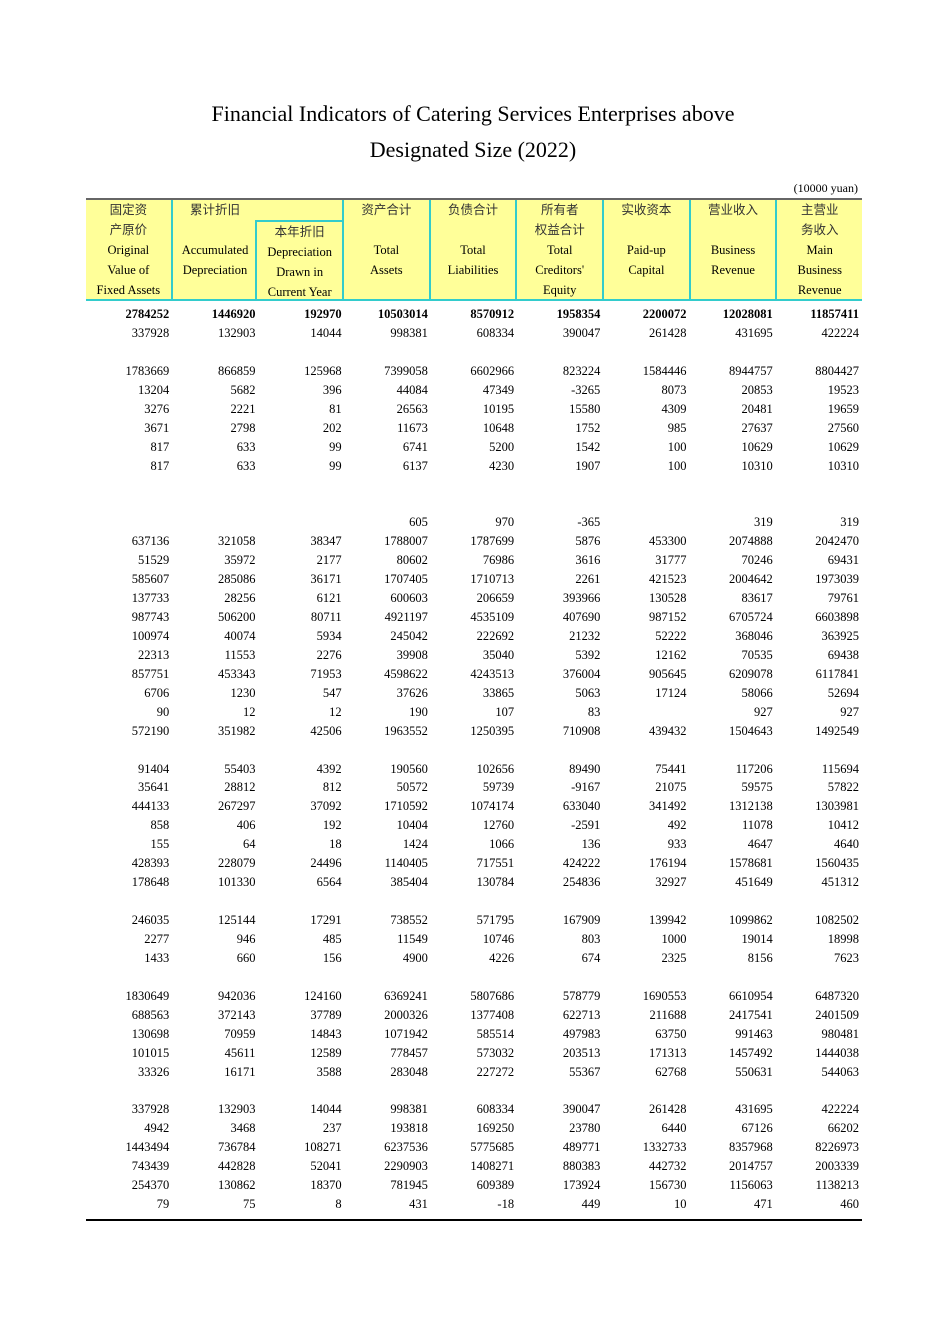  I want to click on header-line: Fixed Assets, so click(128, 290).